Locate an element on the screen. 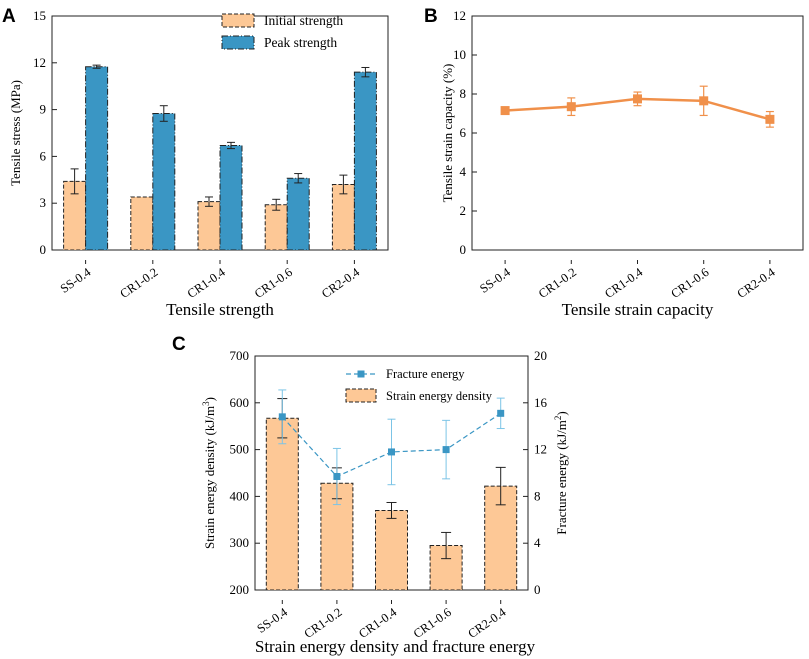 This screenshot has width=809, height=659. c-ylabel2-main: Fracture energy (kJ/m is located at coordinates (561, 477).